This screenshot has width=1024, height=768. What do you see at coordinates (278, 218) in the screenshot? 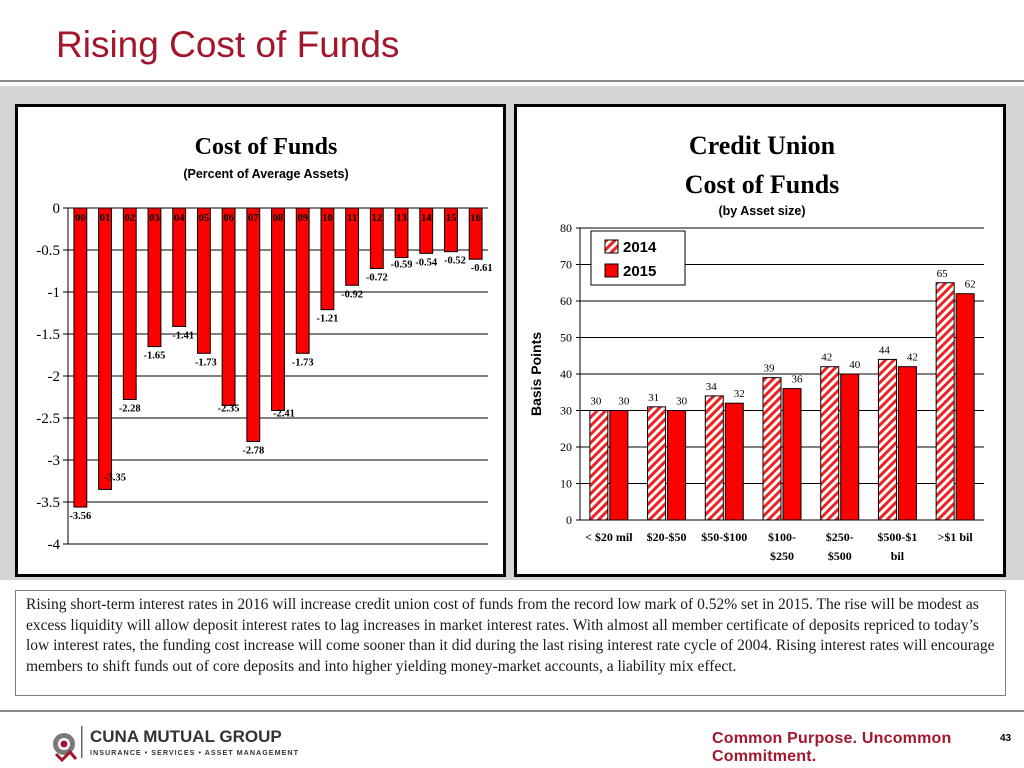
I see `chart1-x-tick-label: 08` at bounding box center [278, 218].